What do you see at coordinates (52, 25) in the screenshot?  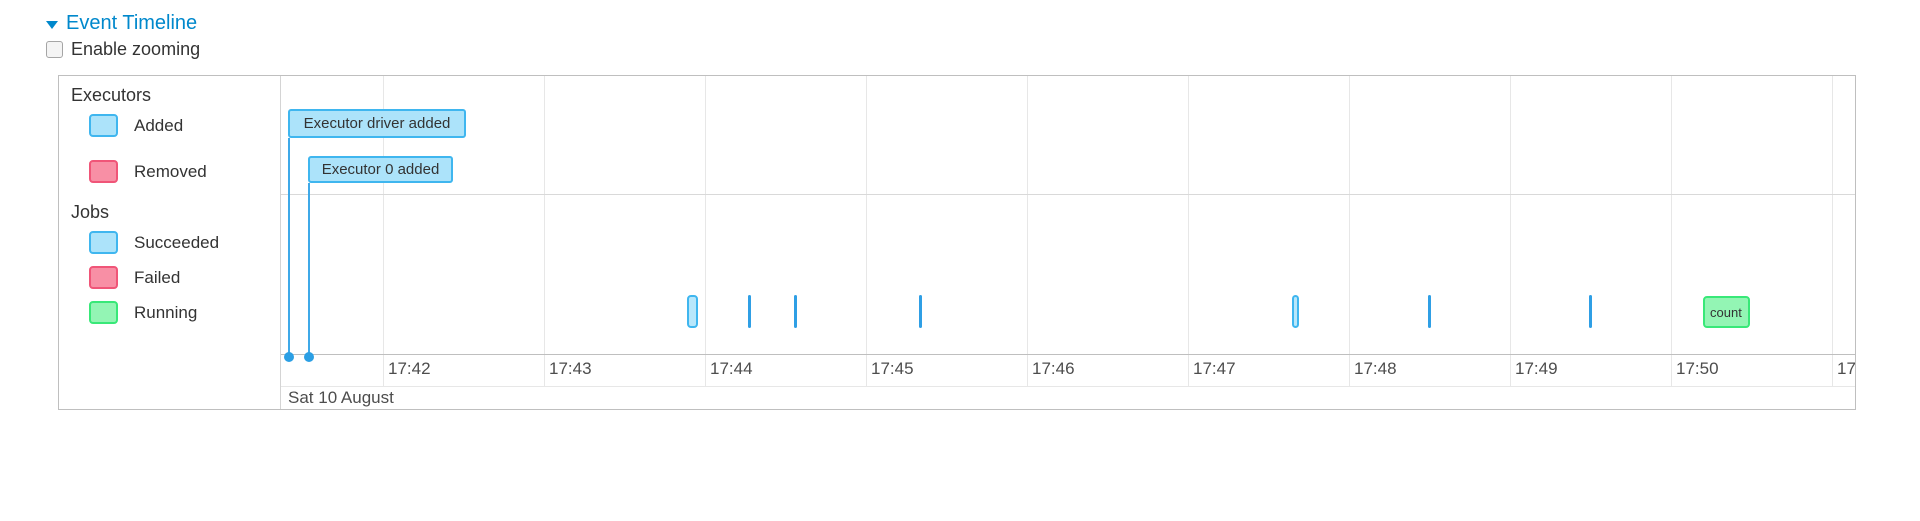 I see `collapse-caret-icon` at bounding box center [52, 25].